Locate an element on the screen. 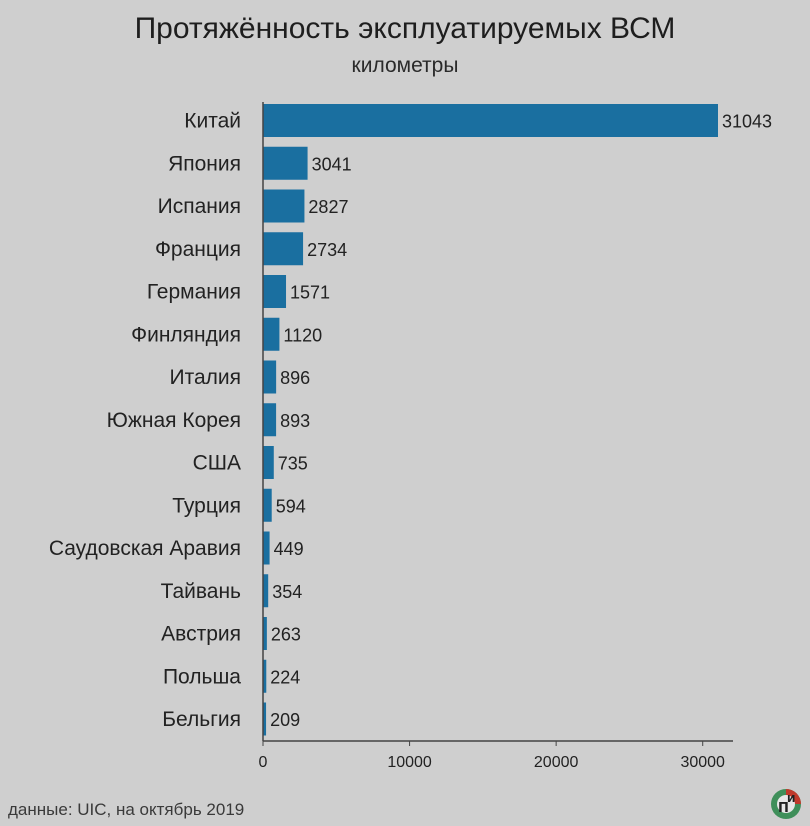 The width and height of the screenshot is (810, 826). category-label: США is located at coordinates (217, 463).